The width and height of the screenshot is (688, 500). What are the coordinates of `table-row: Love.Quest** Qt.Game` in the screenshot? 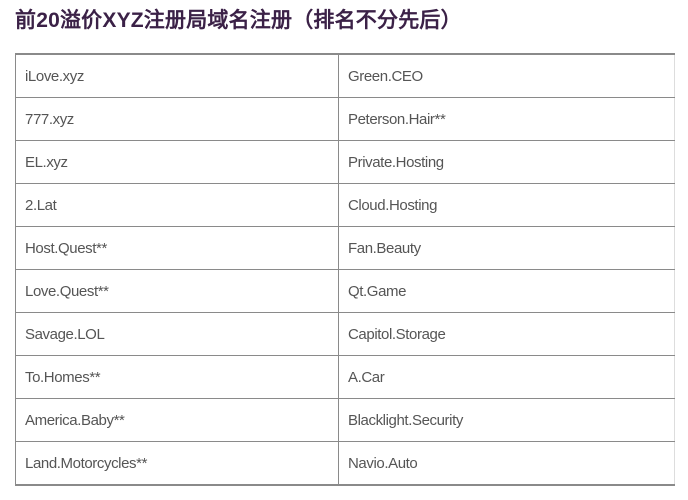 It's located at (345, 291).